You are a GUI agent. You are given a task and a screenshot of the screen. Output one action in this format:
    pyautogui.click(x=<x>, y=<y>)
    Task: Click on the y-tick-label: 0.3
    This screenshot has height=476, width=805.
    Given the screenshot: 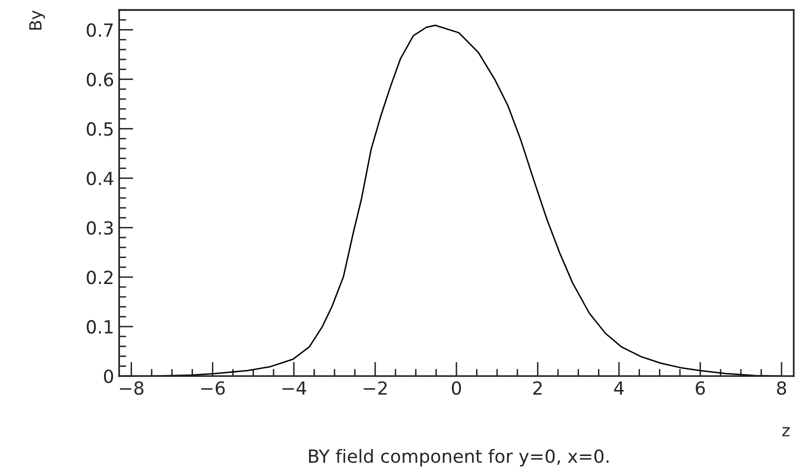 What is the action you would take?
    pyautogui.click(x=99, y=228)
    